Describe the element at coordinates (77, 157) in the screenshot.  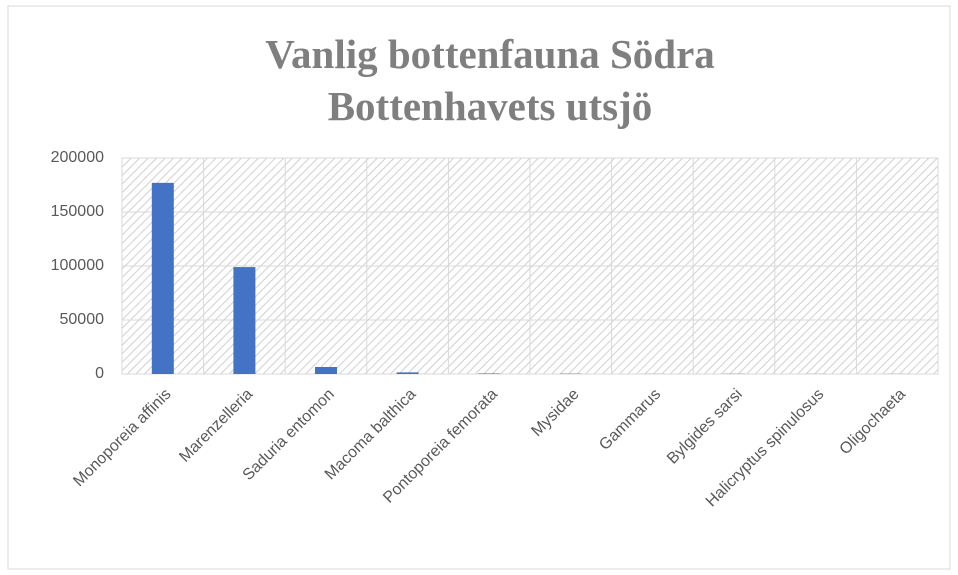
I see `y-tick-label: 200000` at that location.